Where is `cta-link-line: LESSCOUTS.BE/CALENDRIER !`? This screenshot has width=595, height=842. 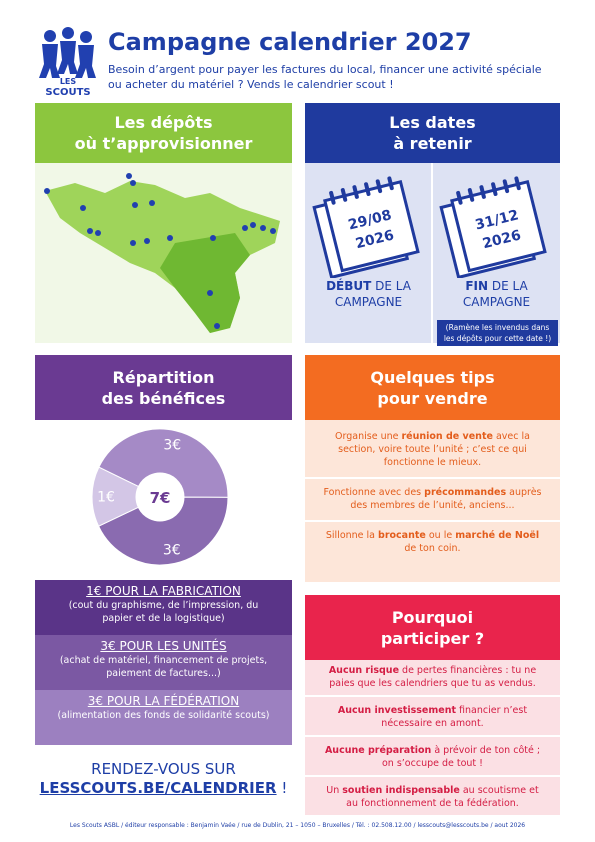 cta-link-line: LESSCOUTS.BE/CALENDRIER ! is located at coordinates (163, 788).